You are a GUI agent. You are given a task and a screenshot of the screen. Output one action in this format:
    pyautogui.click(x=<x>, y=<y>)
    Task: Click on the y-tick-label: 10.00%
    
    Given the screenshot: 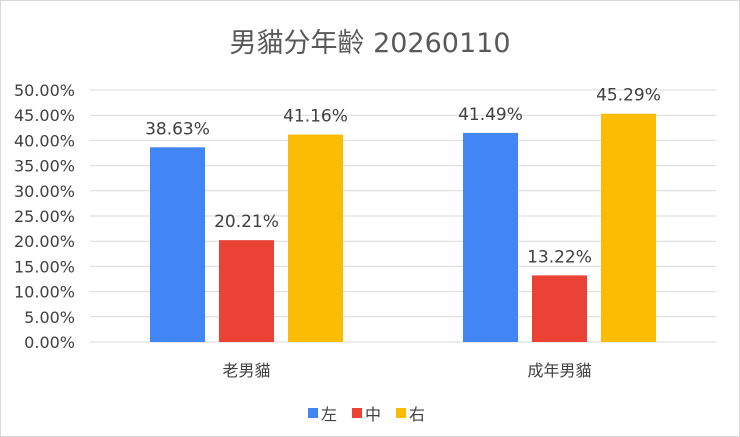 What is the action you would take?
    pyautogui.click(x=44, y=292)
    